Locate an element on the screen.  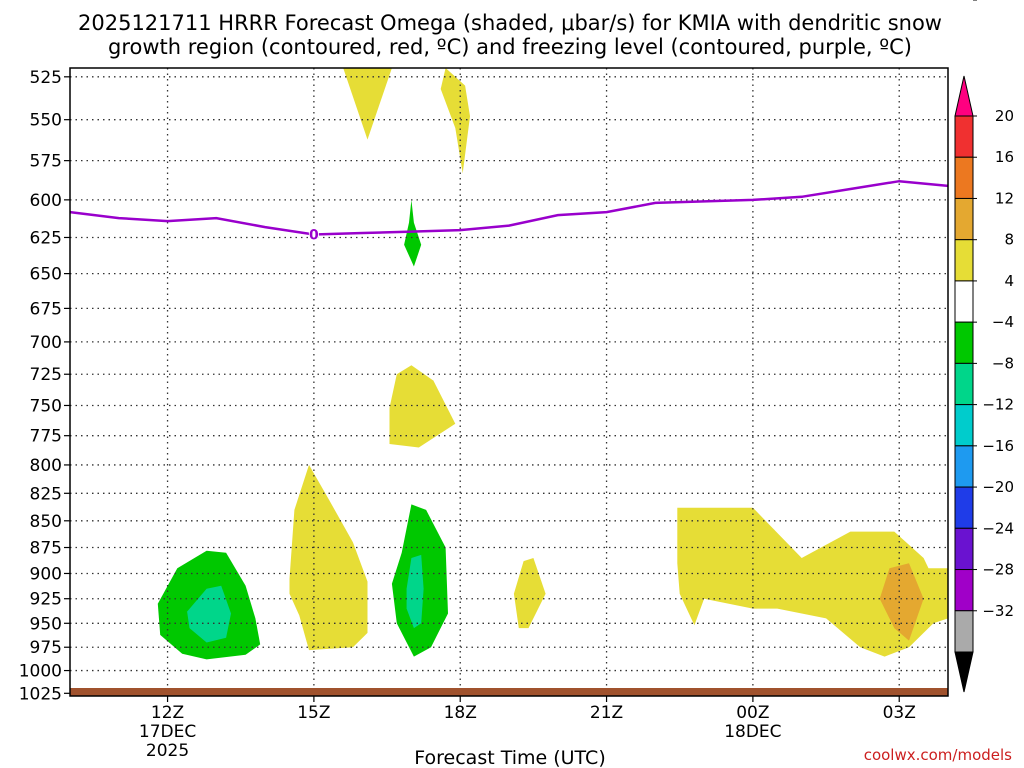
y-tick-label: 925 is located at coordinates (46, 600).